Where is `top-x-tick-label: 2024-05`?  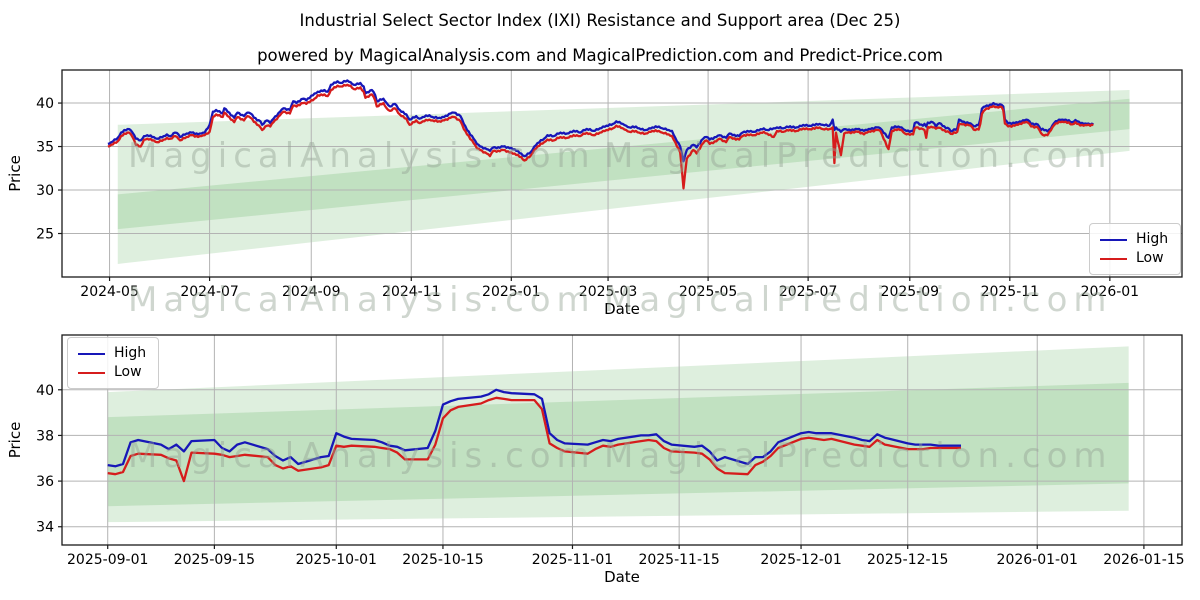
top-x-tick-label: 2024-05 is located at coordinates (109, 292).